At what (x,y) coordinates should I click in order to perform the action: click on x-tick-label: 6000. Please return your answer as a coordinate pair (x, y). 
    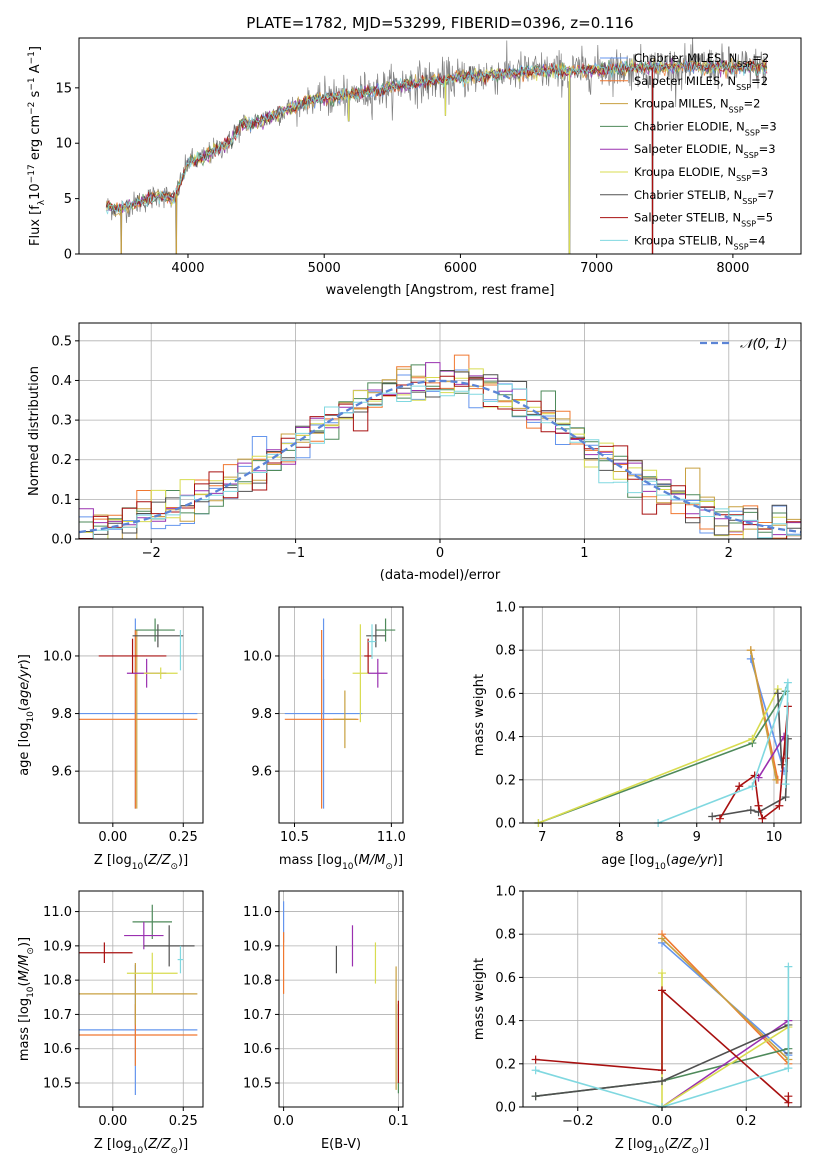
    Looking at the image, I should click on (460, 268).